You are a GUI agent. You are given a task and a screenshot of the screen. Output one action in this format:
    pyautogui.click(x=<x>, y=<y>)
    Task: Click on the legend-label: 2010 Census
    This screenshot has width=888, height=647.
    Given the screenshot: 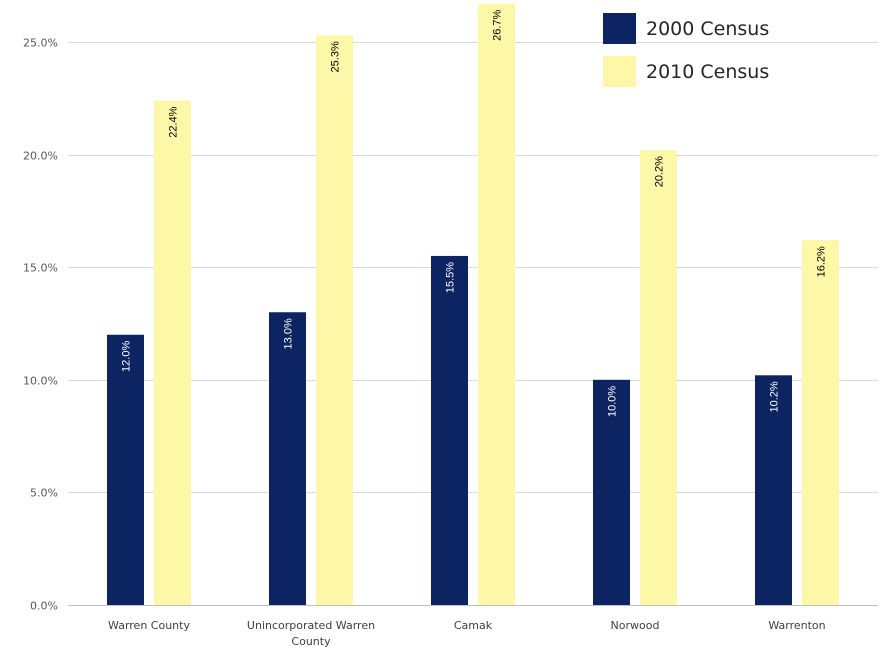 What is the action you would take?
    pyautogui.click(x=707, y=72)
    